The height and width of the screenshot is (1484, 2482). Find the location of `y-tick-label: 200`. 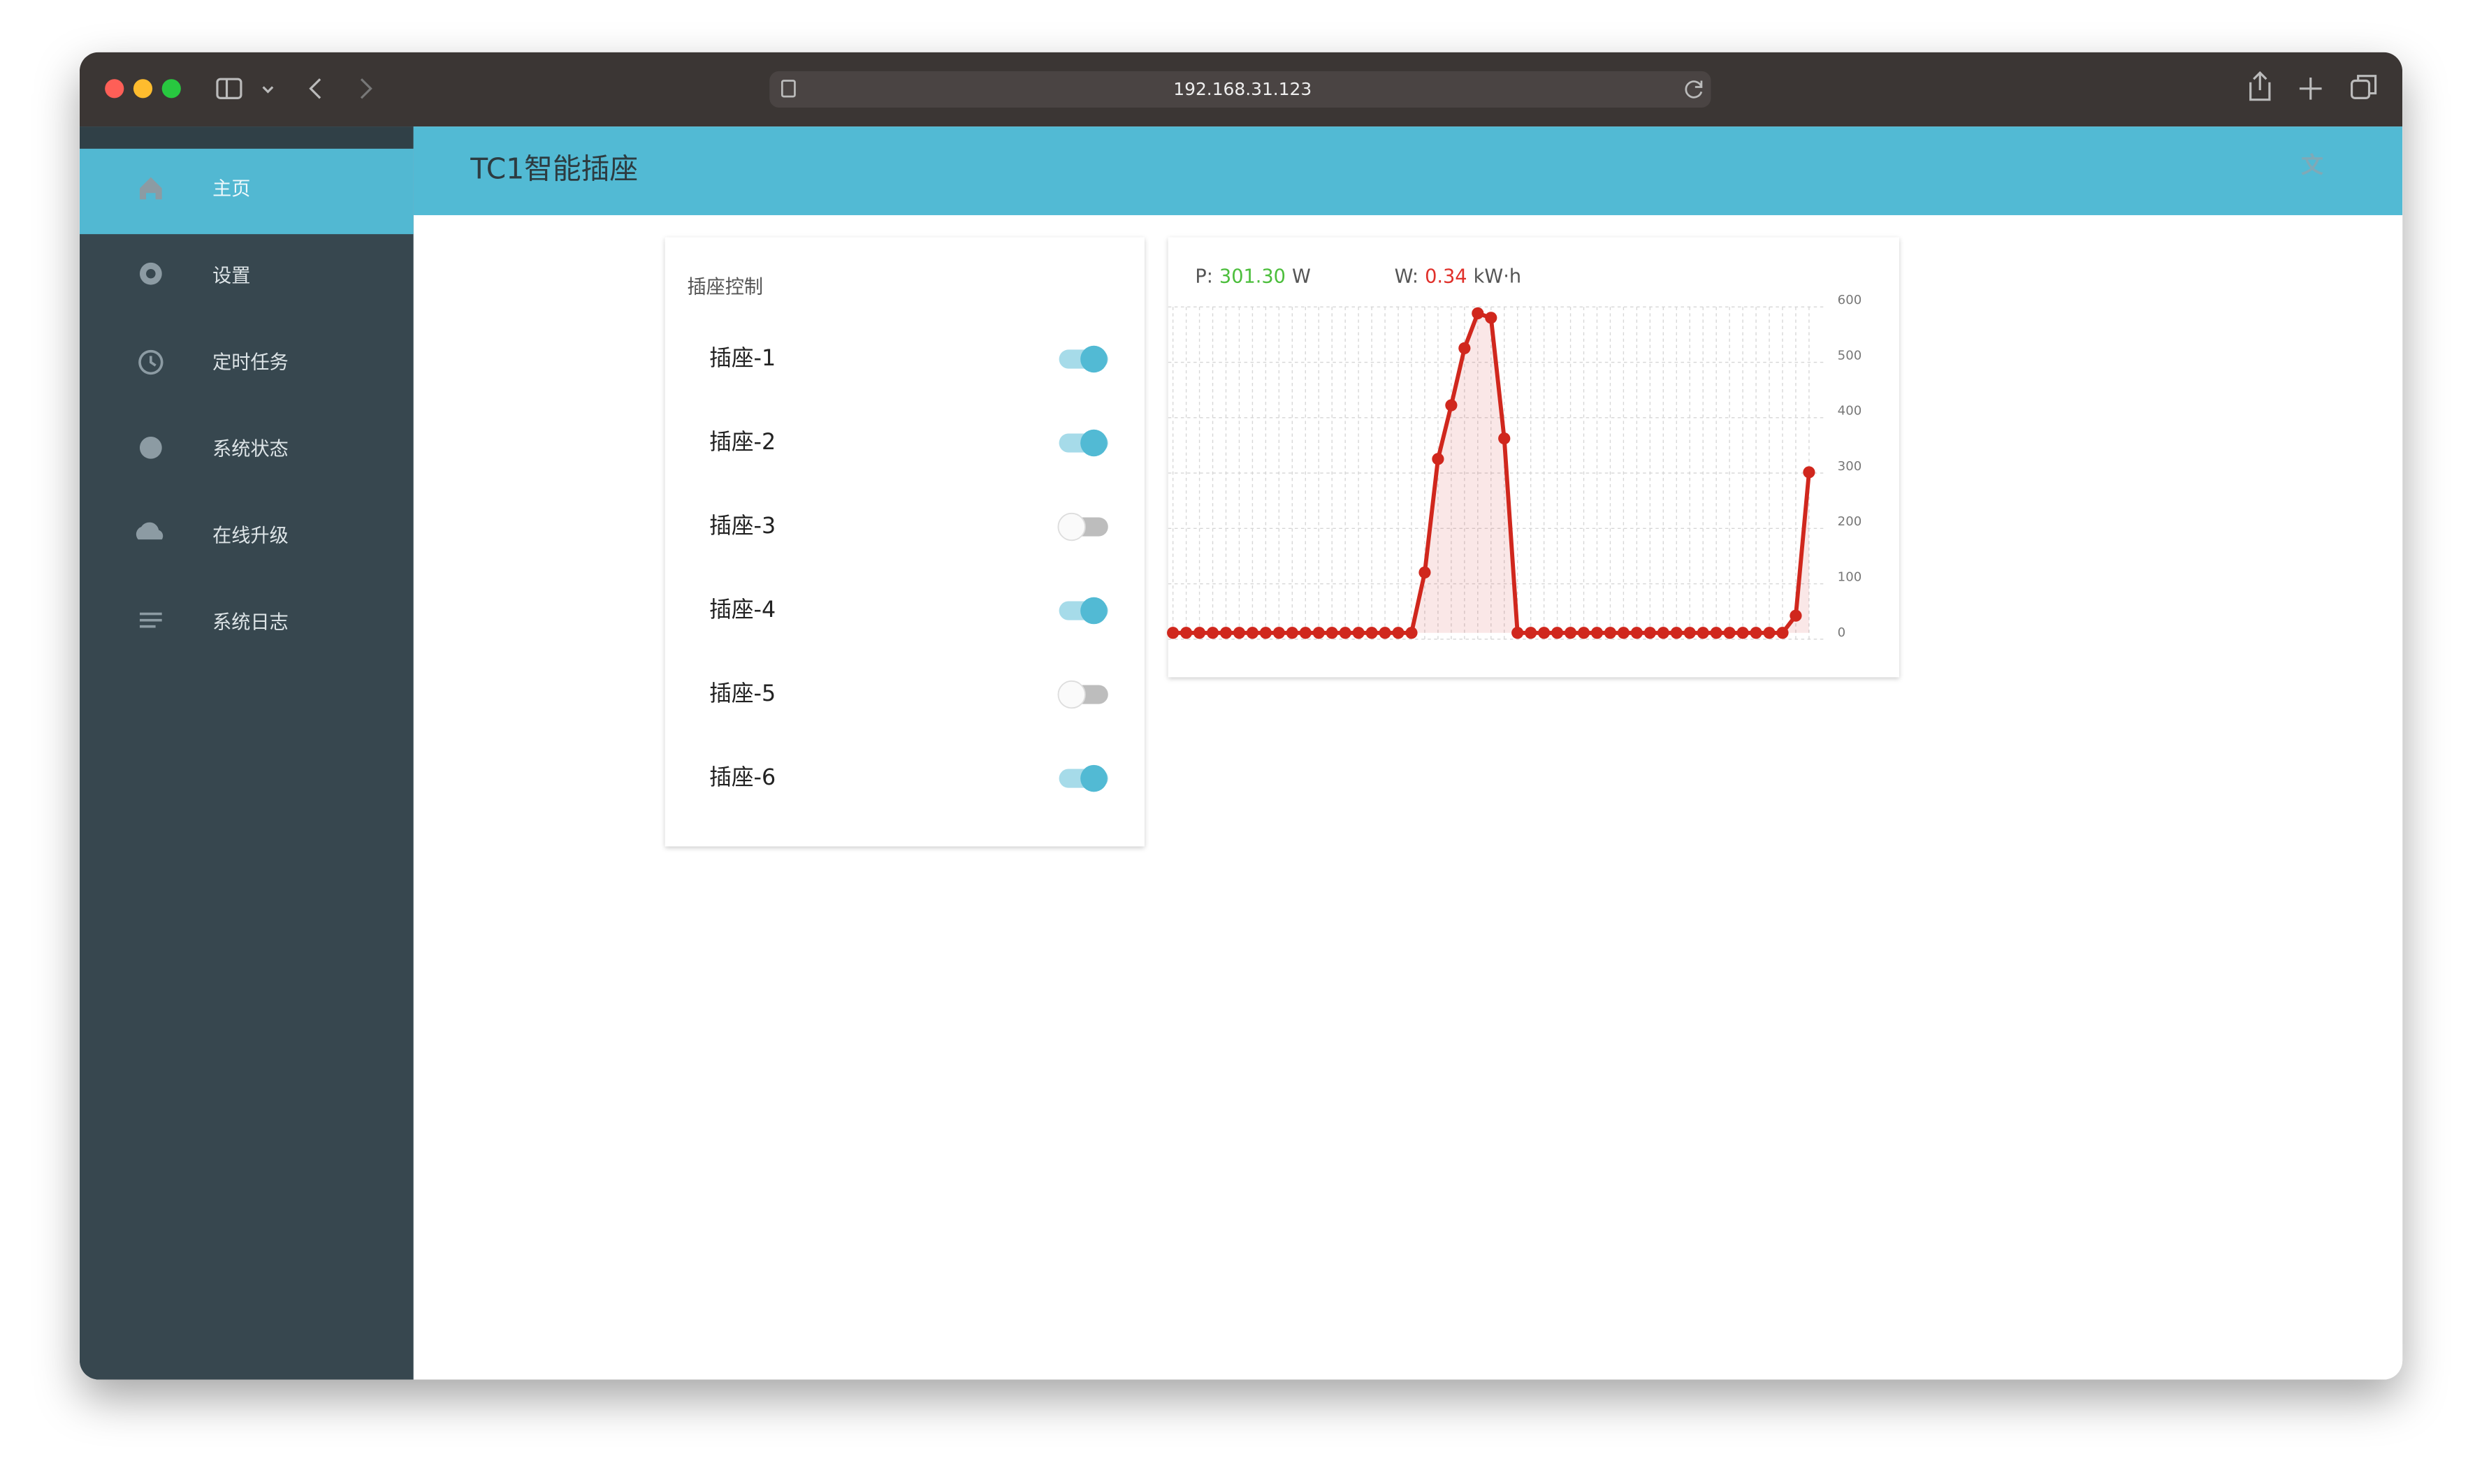

y-tick-label: 200 is located at coordinates (1850, 521).